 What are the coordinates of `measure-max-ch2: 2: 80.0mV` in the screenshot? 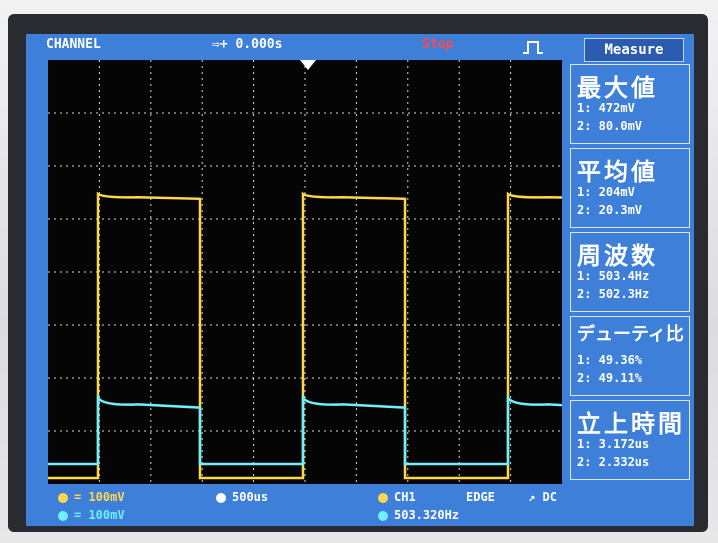 It's located at (610, 126).